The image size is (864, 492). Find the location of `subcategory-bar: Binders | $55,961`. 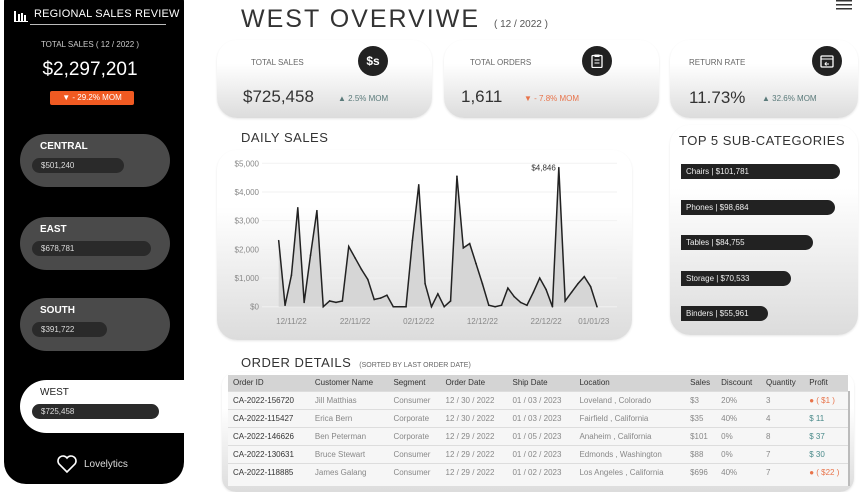

subcategory-bar: Binders | $55,961 is located at coordinates (725, 313).